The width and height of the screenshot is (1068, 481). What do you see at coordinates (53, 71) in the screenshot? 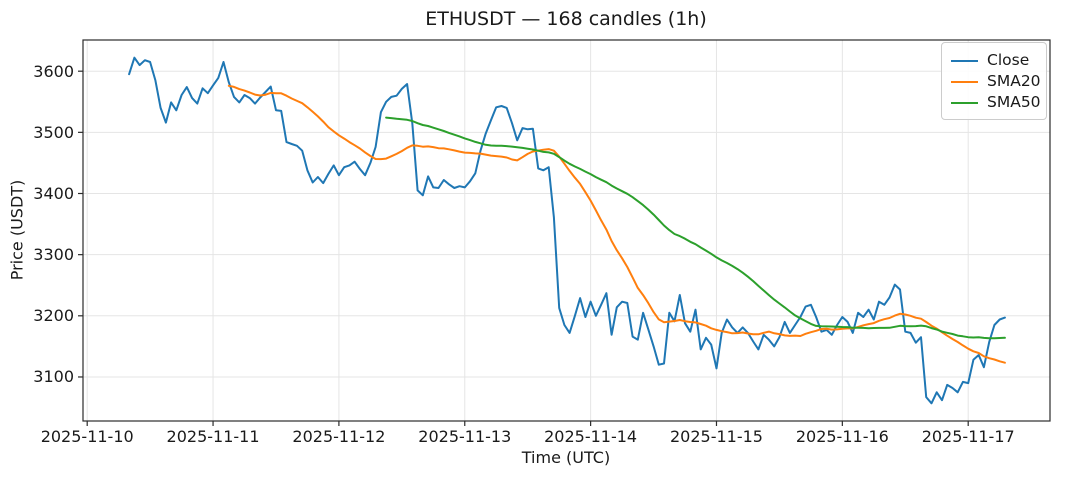
I see `y-tick-label: 3600` at bounding box center [53, 71].